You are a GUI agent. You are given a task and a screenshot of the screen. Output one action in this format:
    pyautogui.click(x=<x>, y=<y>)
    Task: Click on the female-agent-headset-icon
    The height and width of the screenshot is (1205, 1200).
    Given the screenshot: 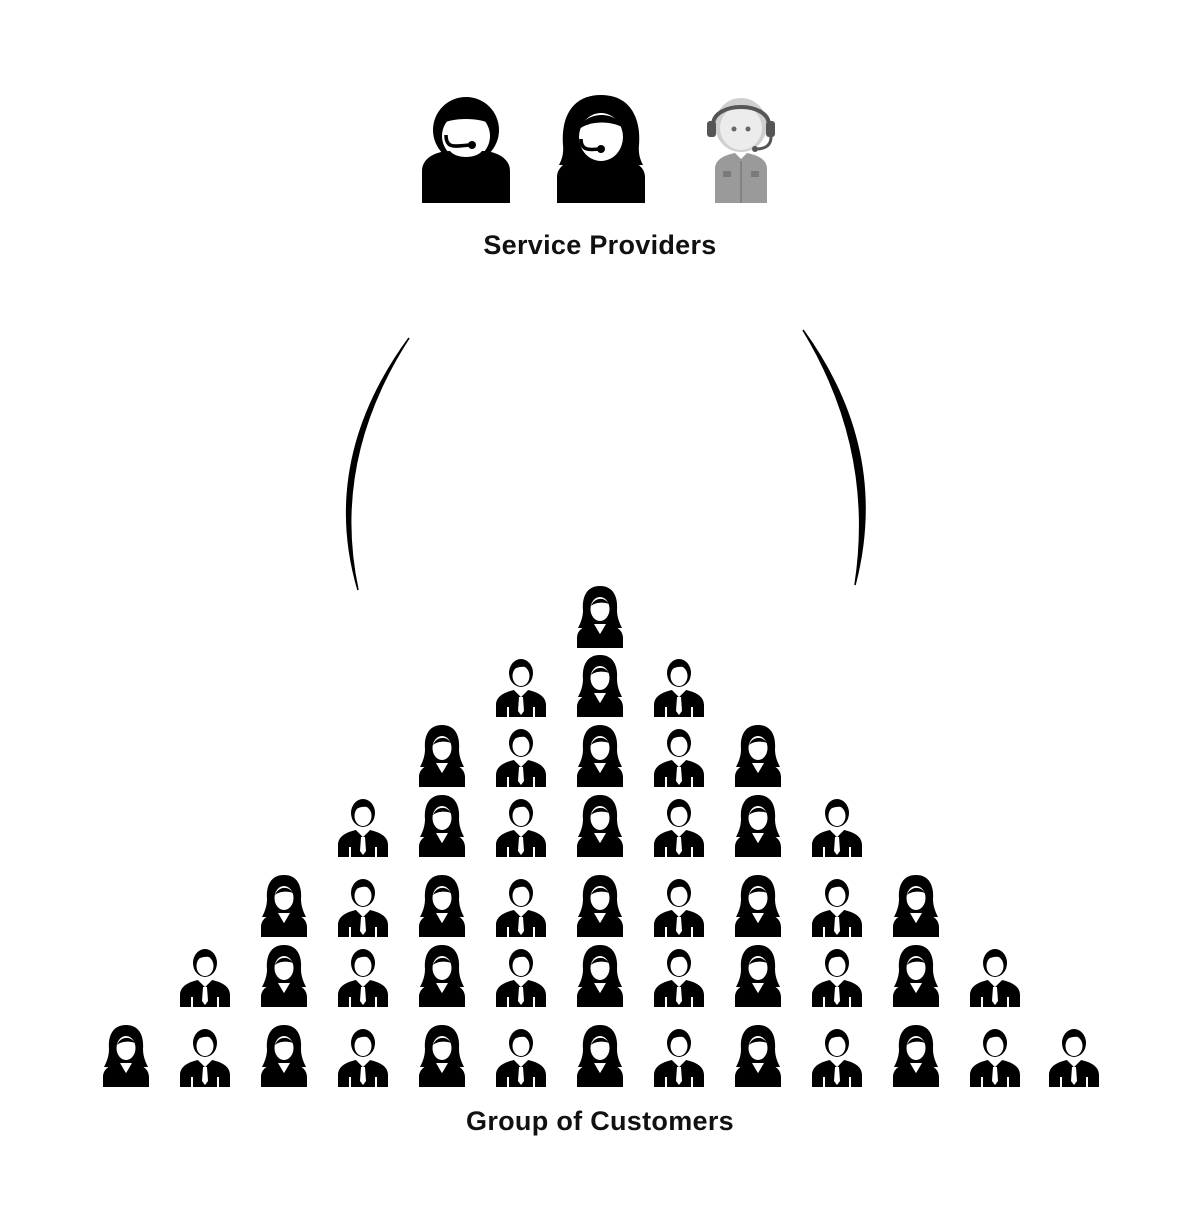 What is the action you would take?
    pyautogui.click(x=601, y=149)
    